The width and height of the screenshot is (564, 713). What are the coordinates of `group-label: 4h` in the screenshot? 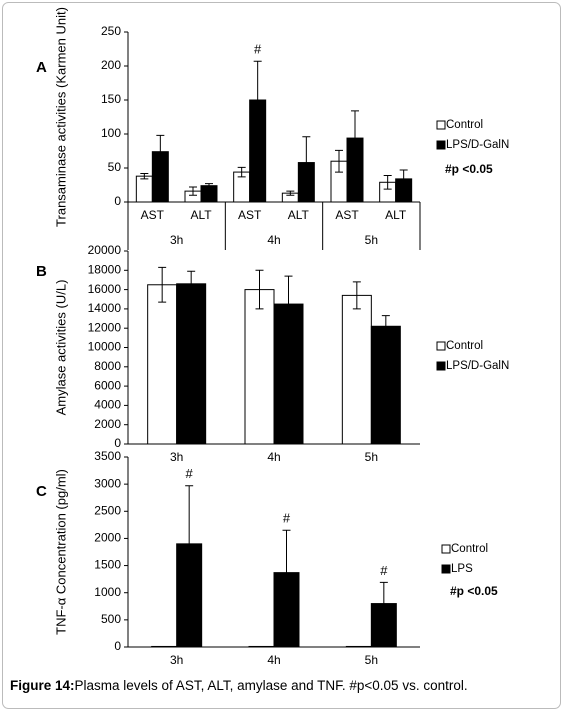 It's located at (273, 240).